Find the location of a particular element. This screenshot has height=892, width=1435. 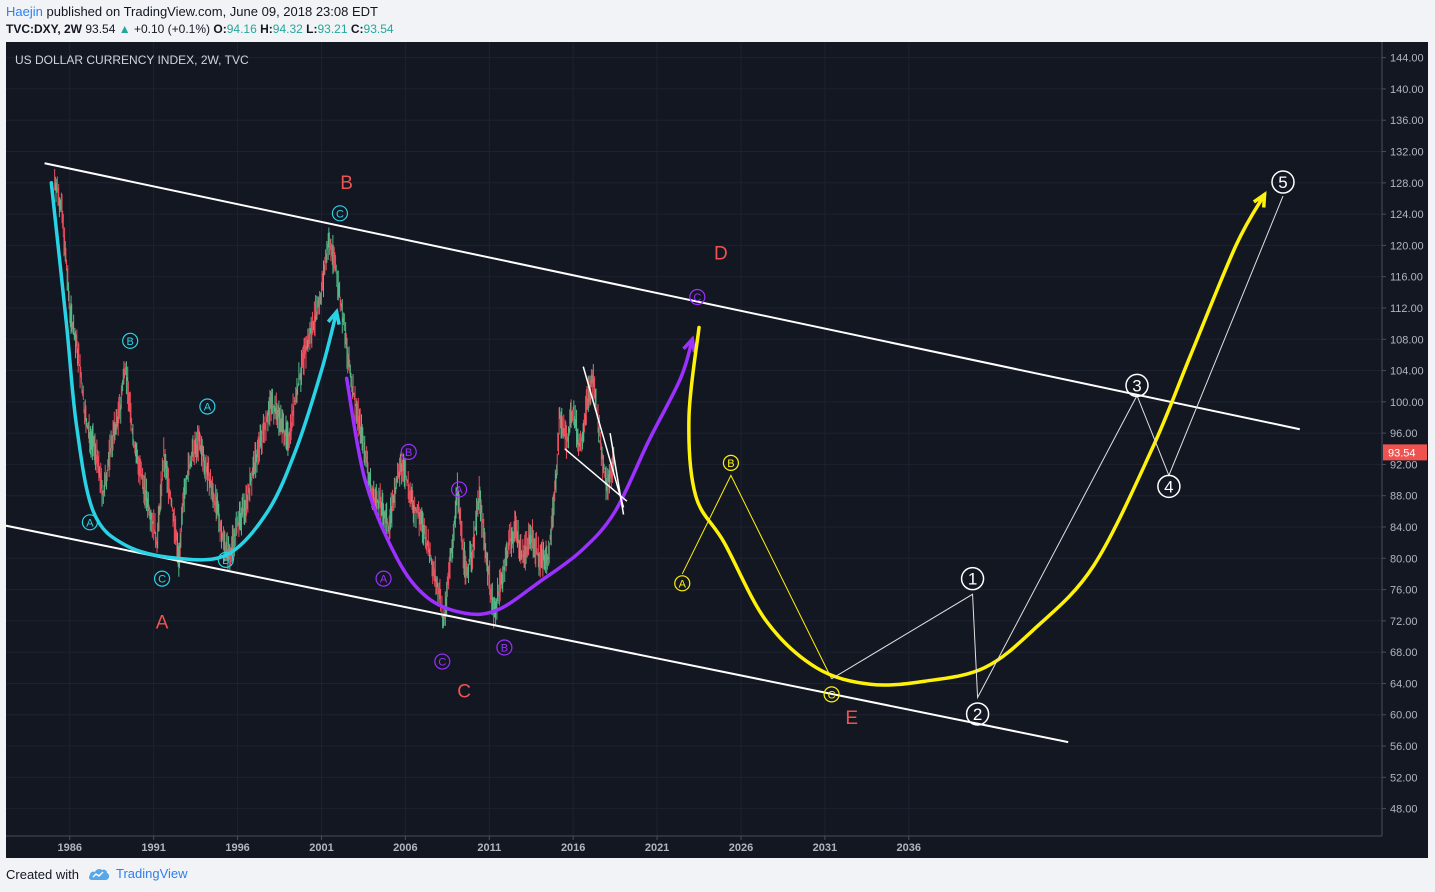

purple-arrow-head is located at coordinates (689, 344).